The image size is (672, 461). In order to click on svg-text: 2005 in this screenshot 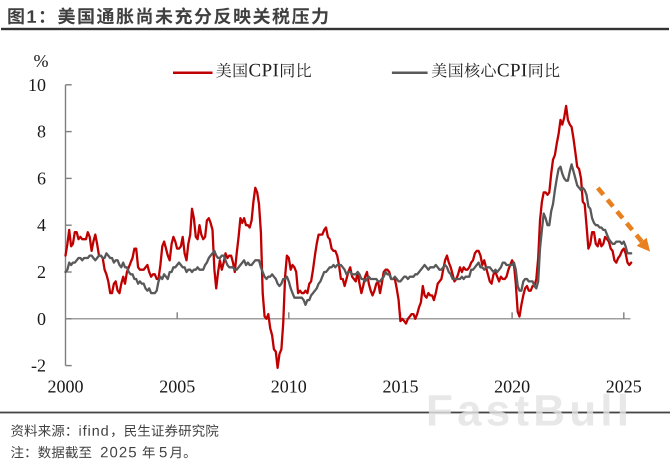, I will do `click(177, 387)`.